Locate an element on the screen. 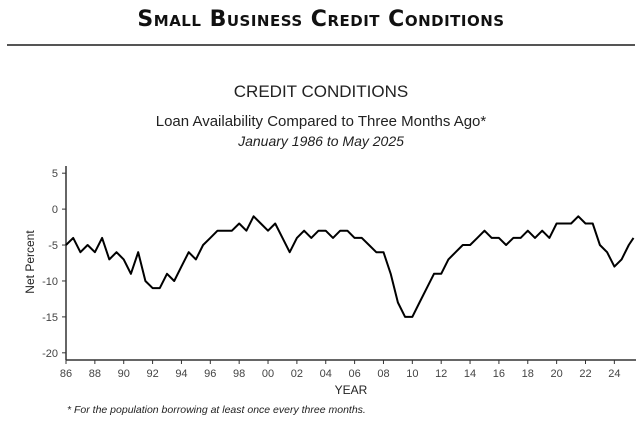 This screenshot has width=642, height=424. x-tick-label: 08 is located at coordinates (383, 374).